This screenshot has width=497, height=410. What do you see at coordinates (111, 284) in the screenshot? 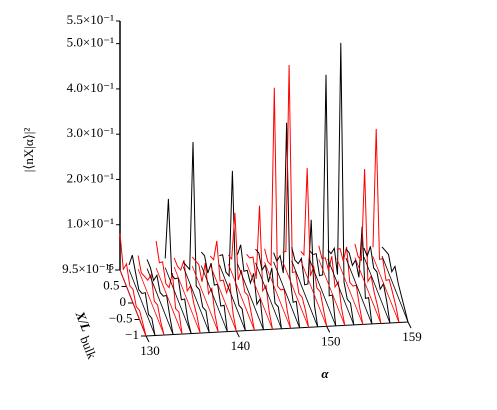
I see `depth-tick-label: 0.5` at bounding box center [111, 284].